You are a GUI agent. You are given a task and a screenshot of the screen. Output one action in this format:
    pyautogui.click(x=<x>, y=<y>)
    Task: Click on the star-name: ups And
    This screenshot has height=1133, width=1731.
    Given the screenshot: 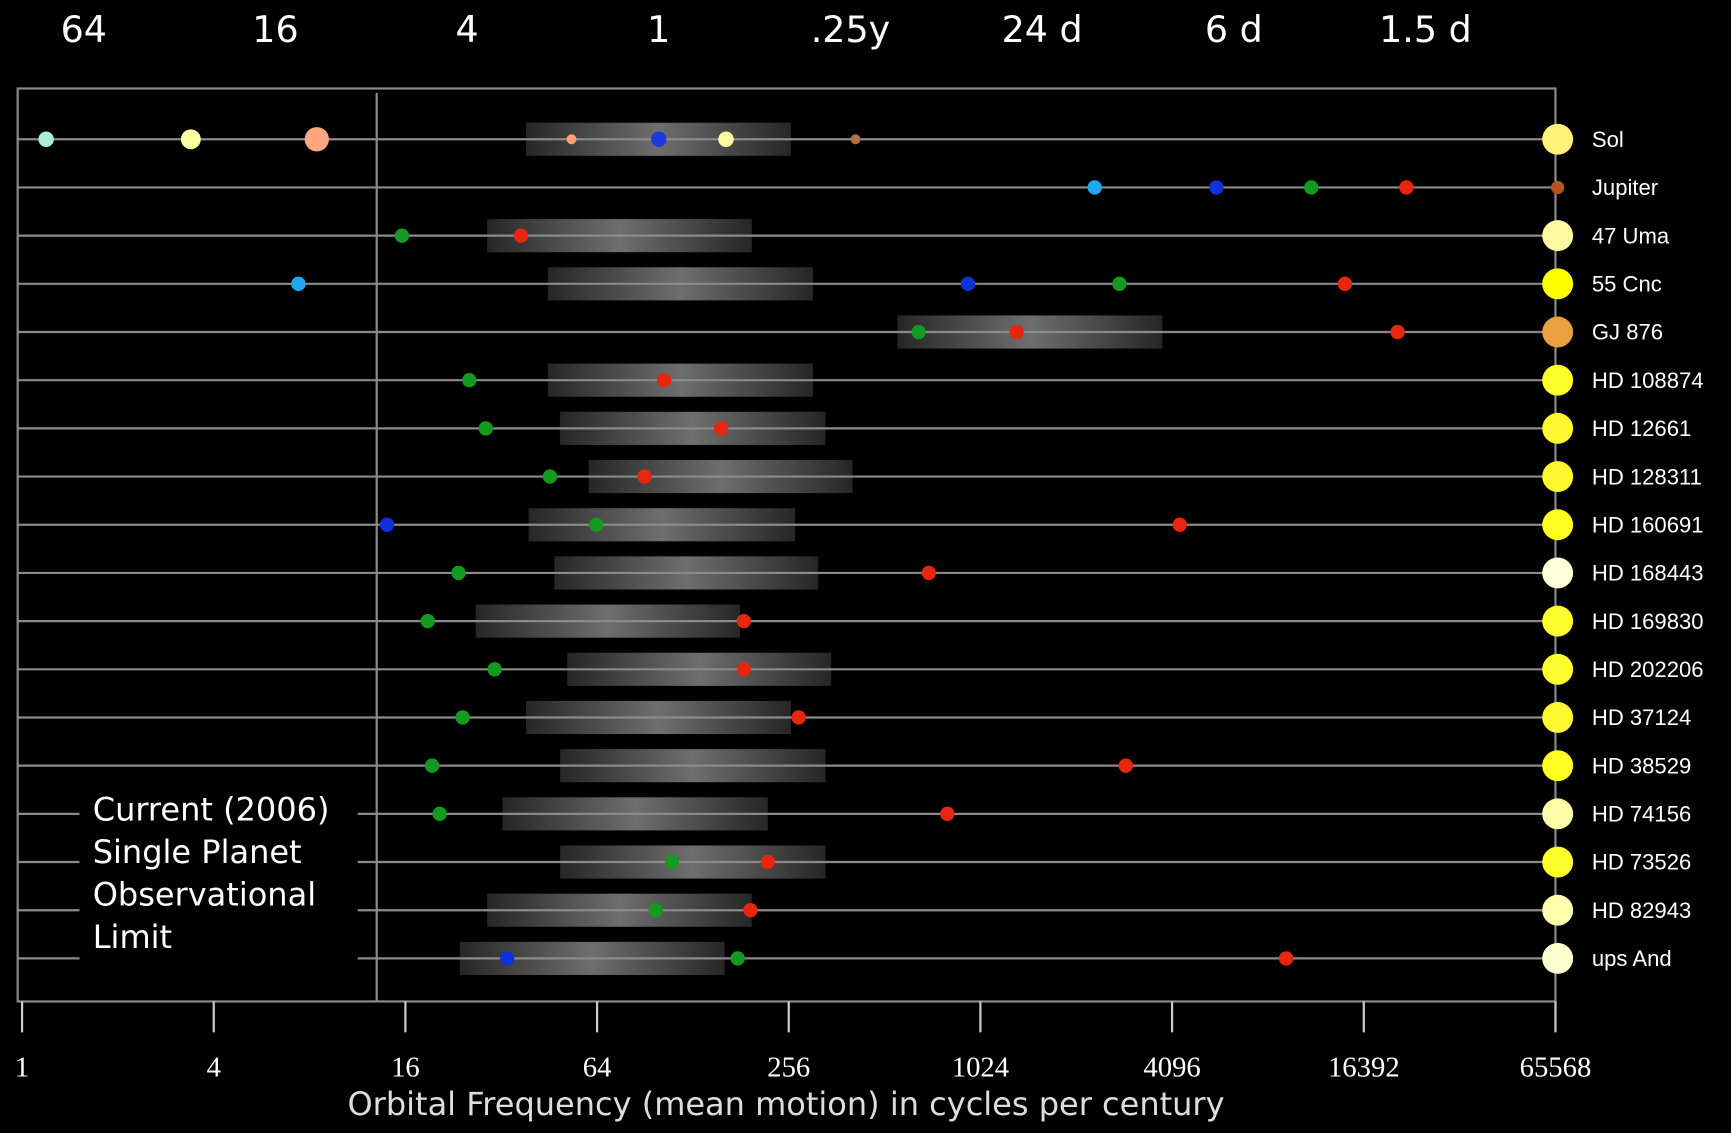 What is the action you would take?
    pyautogui.click(x=1632, y=958)
    